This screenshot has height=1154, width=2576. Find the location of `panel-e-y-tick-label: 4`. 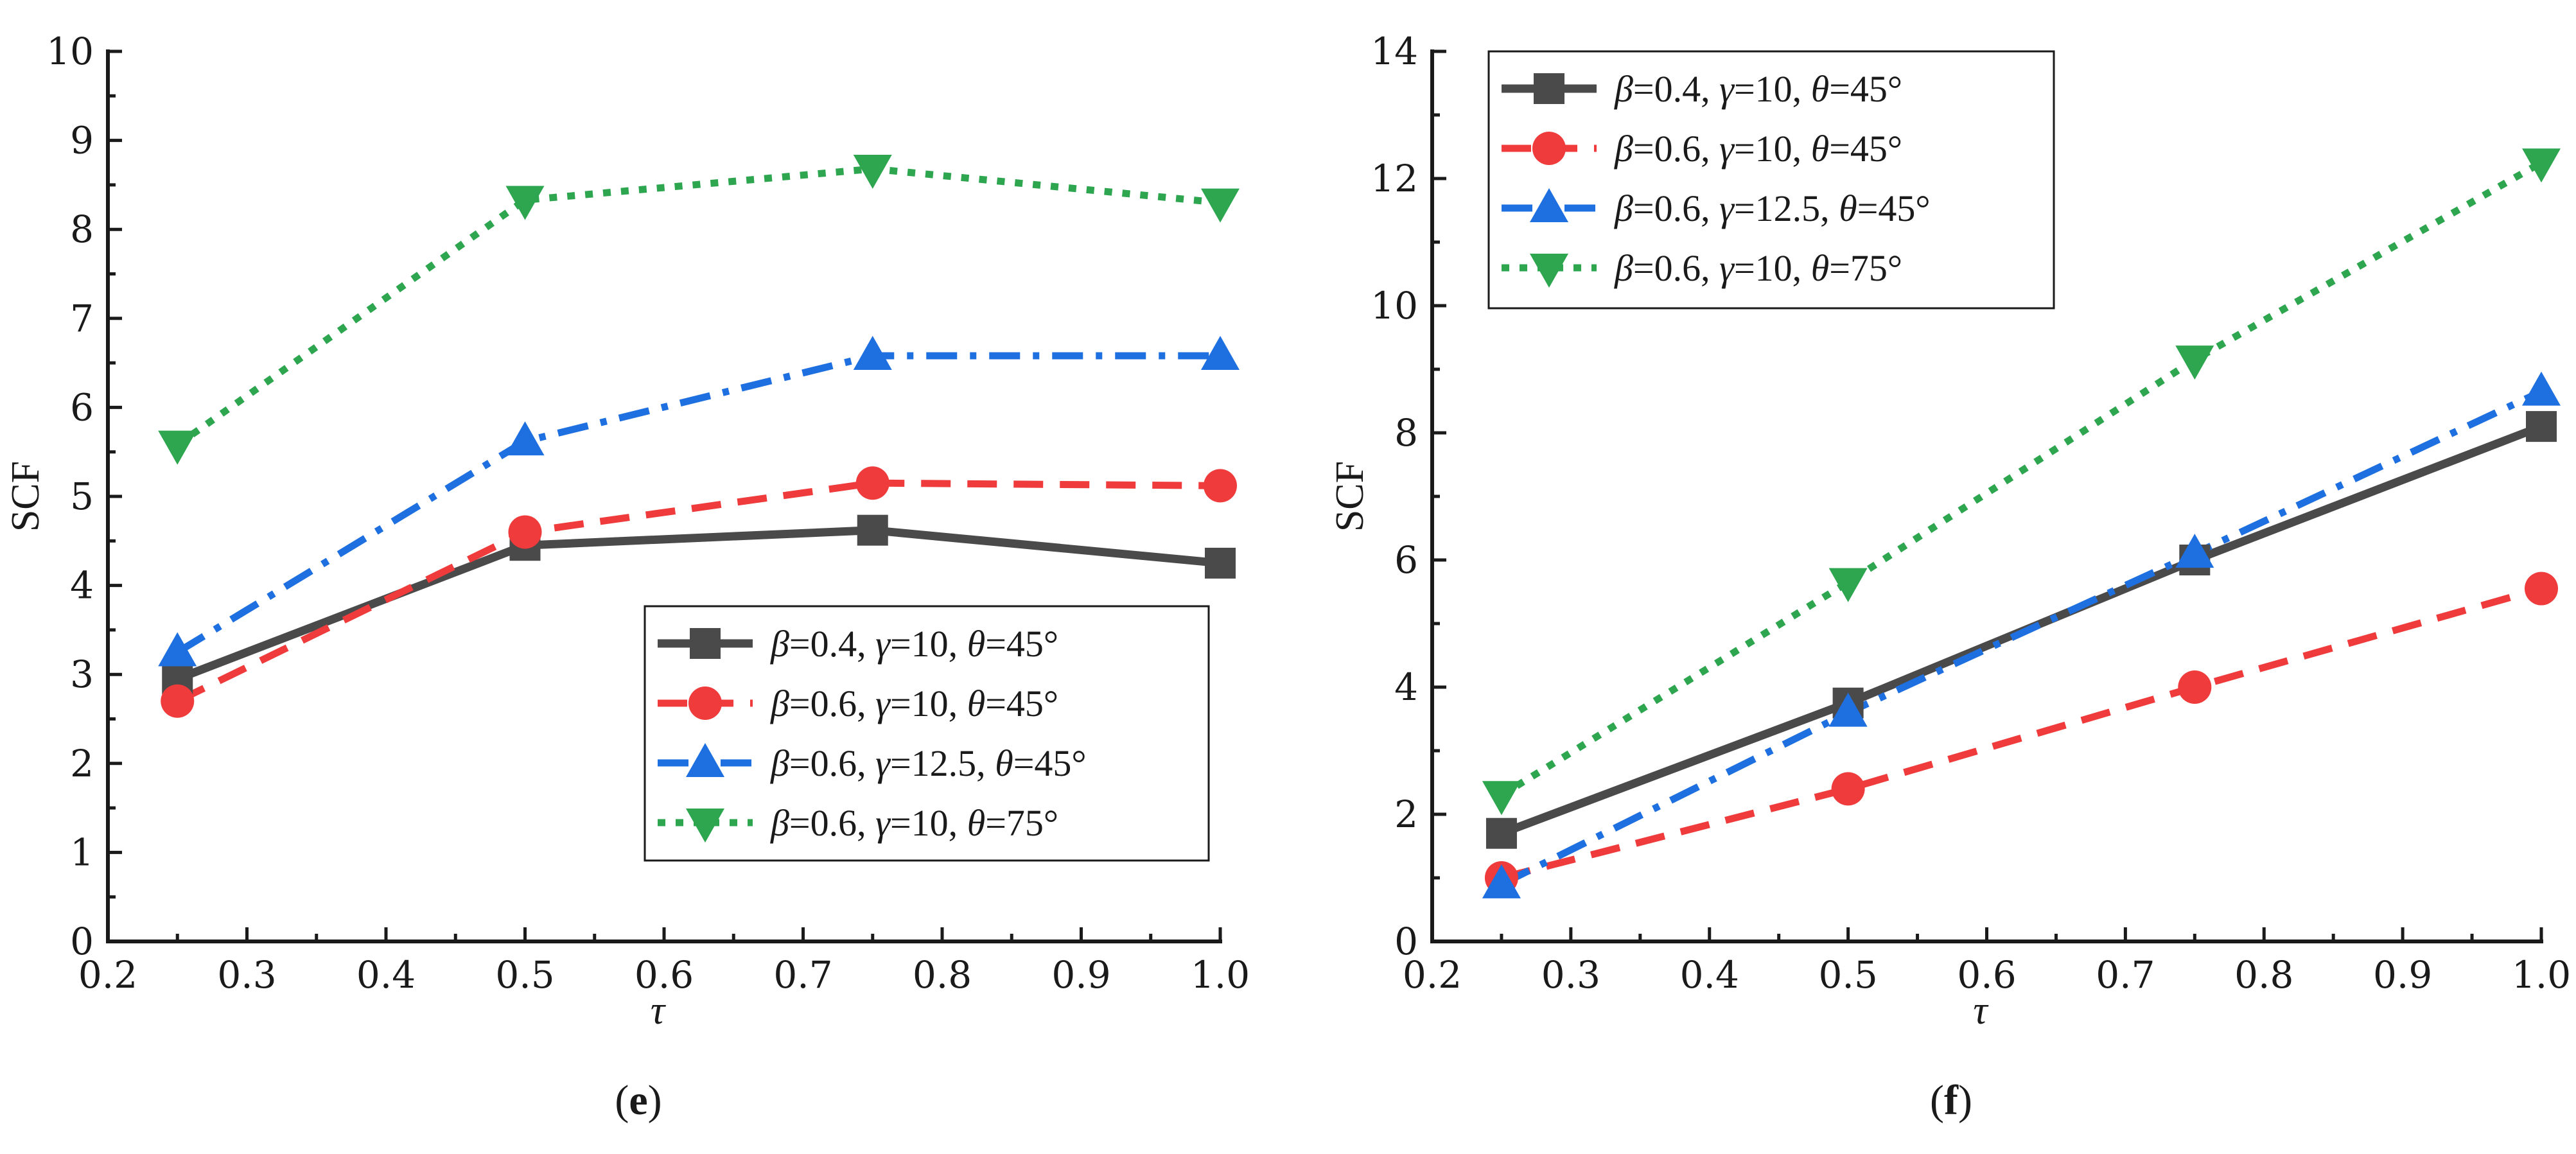

panel-e-y-tick-label: 4 is located at coordinates (82, 586).